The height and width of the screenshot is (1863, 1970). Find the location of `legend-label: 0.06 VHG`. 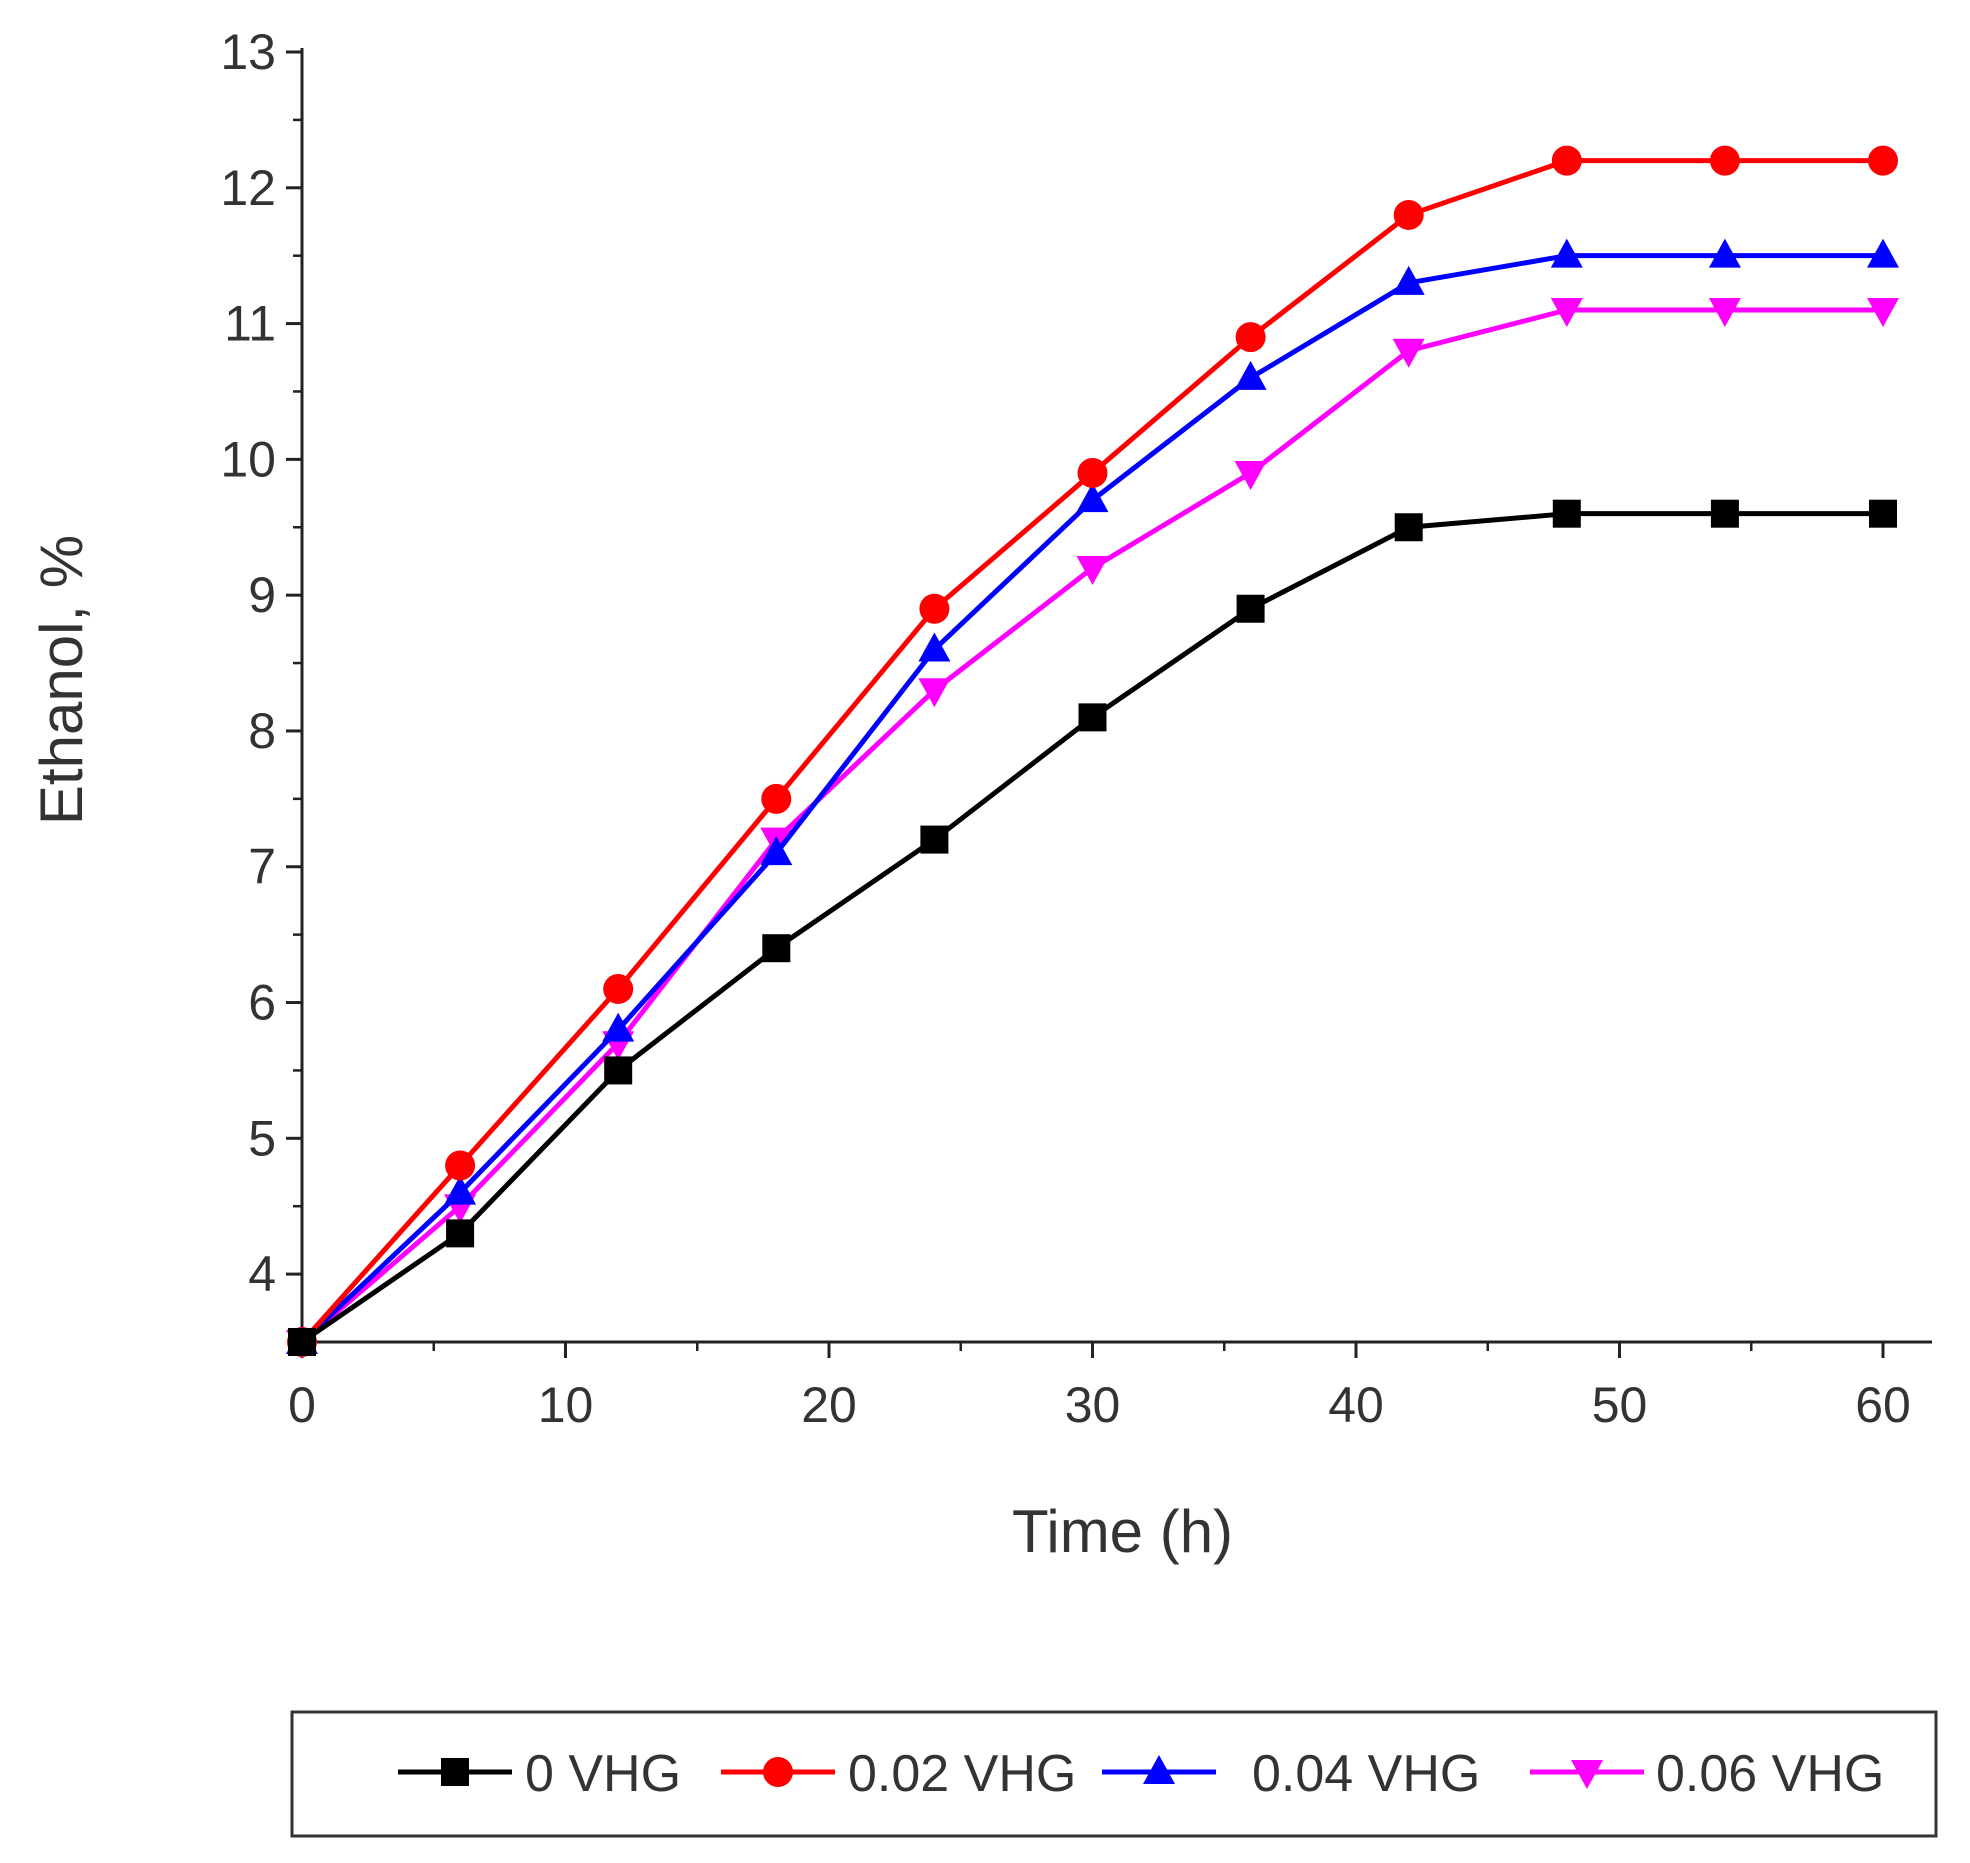

legend-label: 0.06 VHG is located at coordinates (1770, 1774).